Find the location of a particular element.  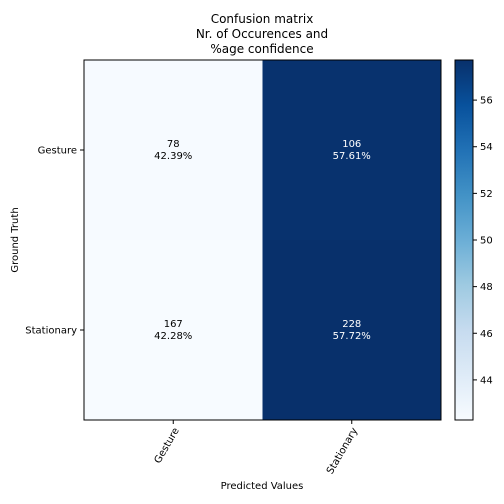

cell-percent-label: 57.61% is located at coordinates (352, 156).